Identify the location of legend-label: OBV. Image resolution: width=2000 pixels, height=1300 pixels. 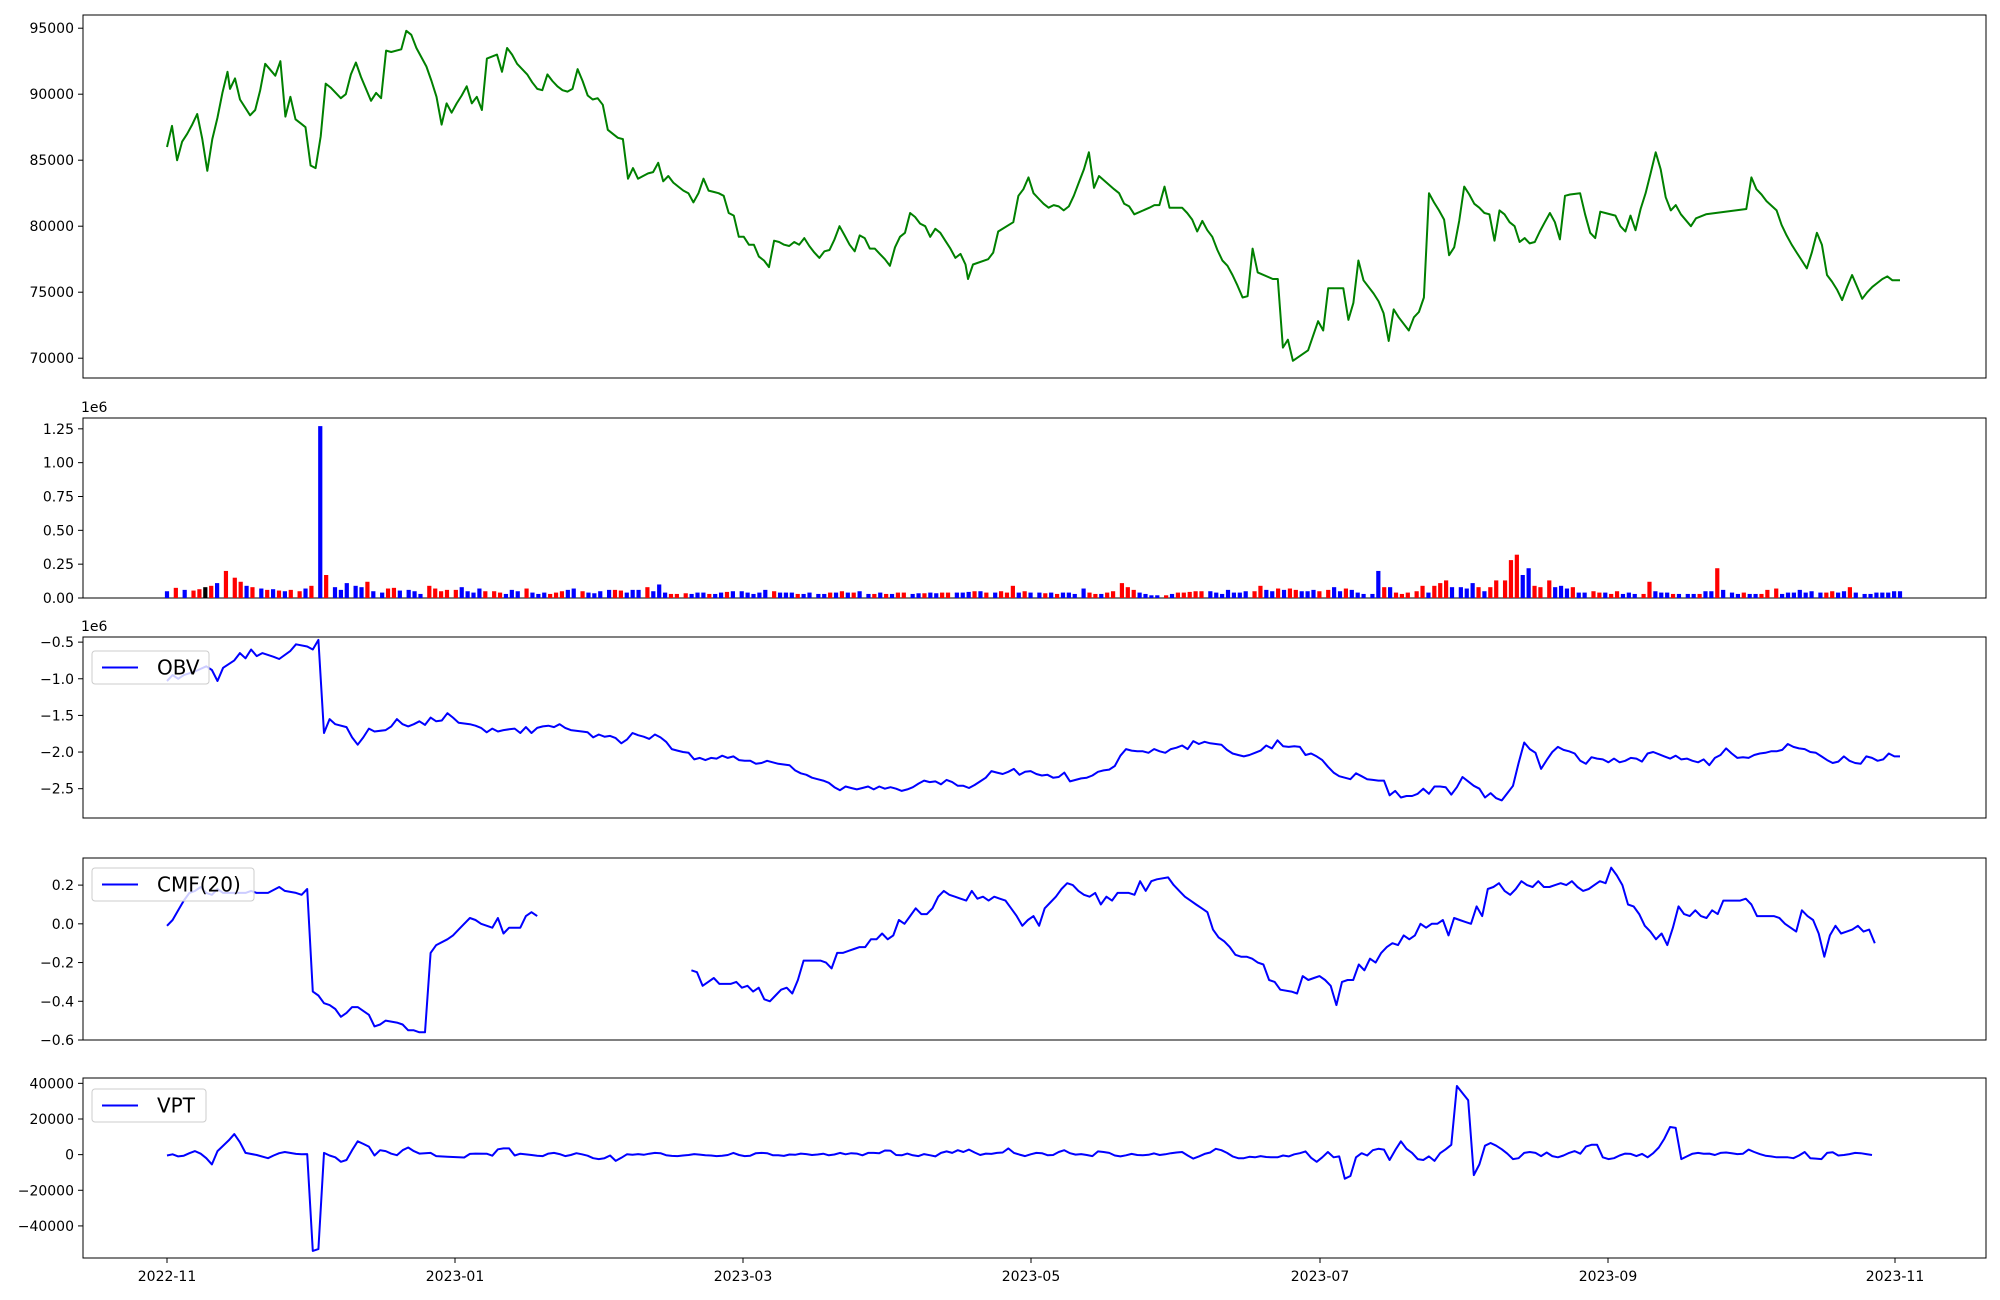
(178, 668).